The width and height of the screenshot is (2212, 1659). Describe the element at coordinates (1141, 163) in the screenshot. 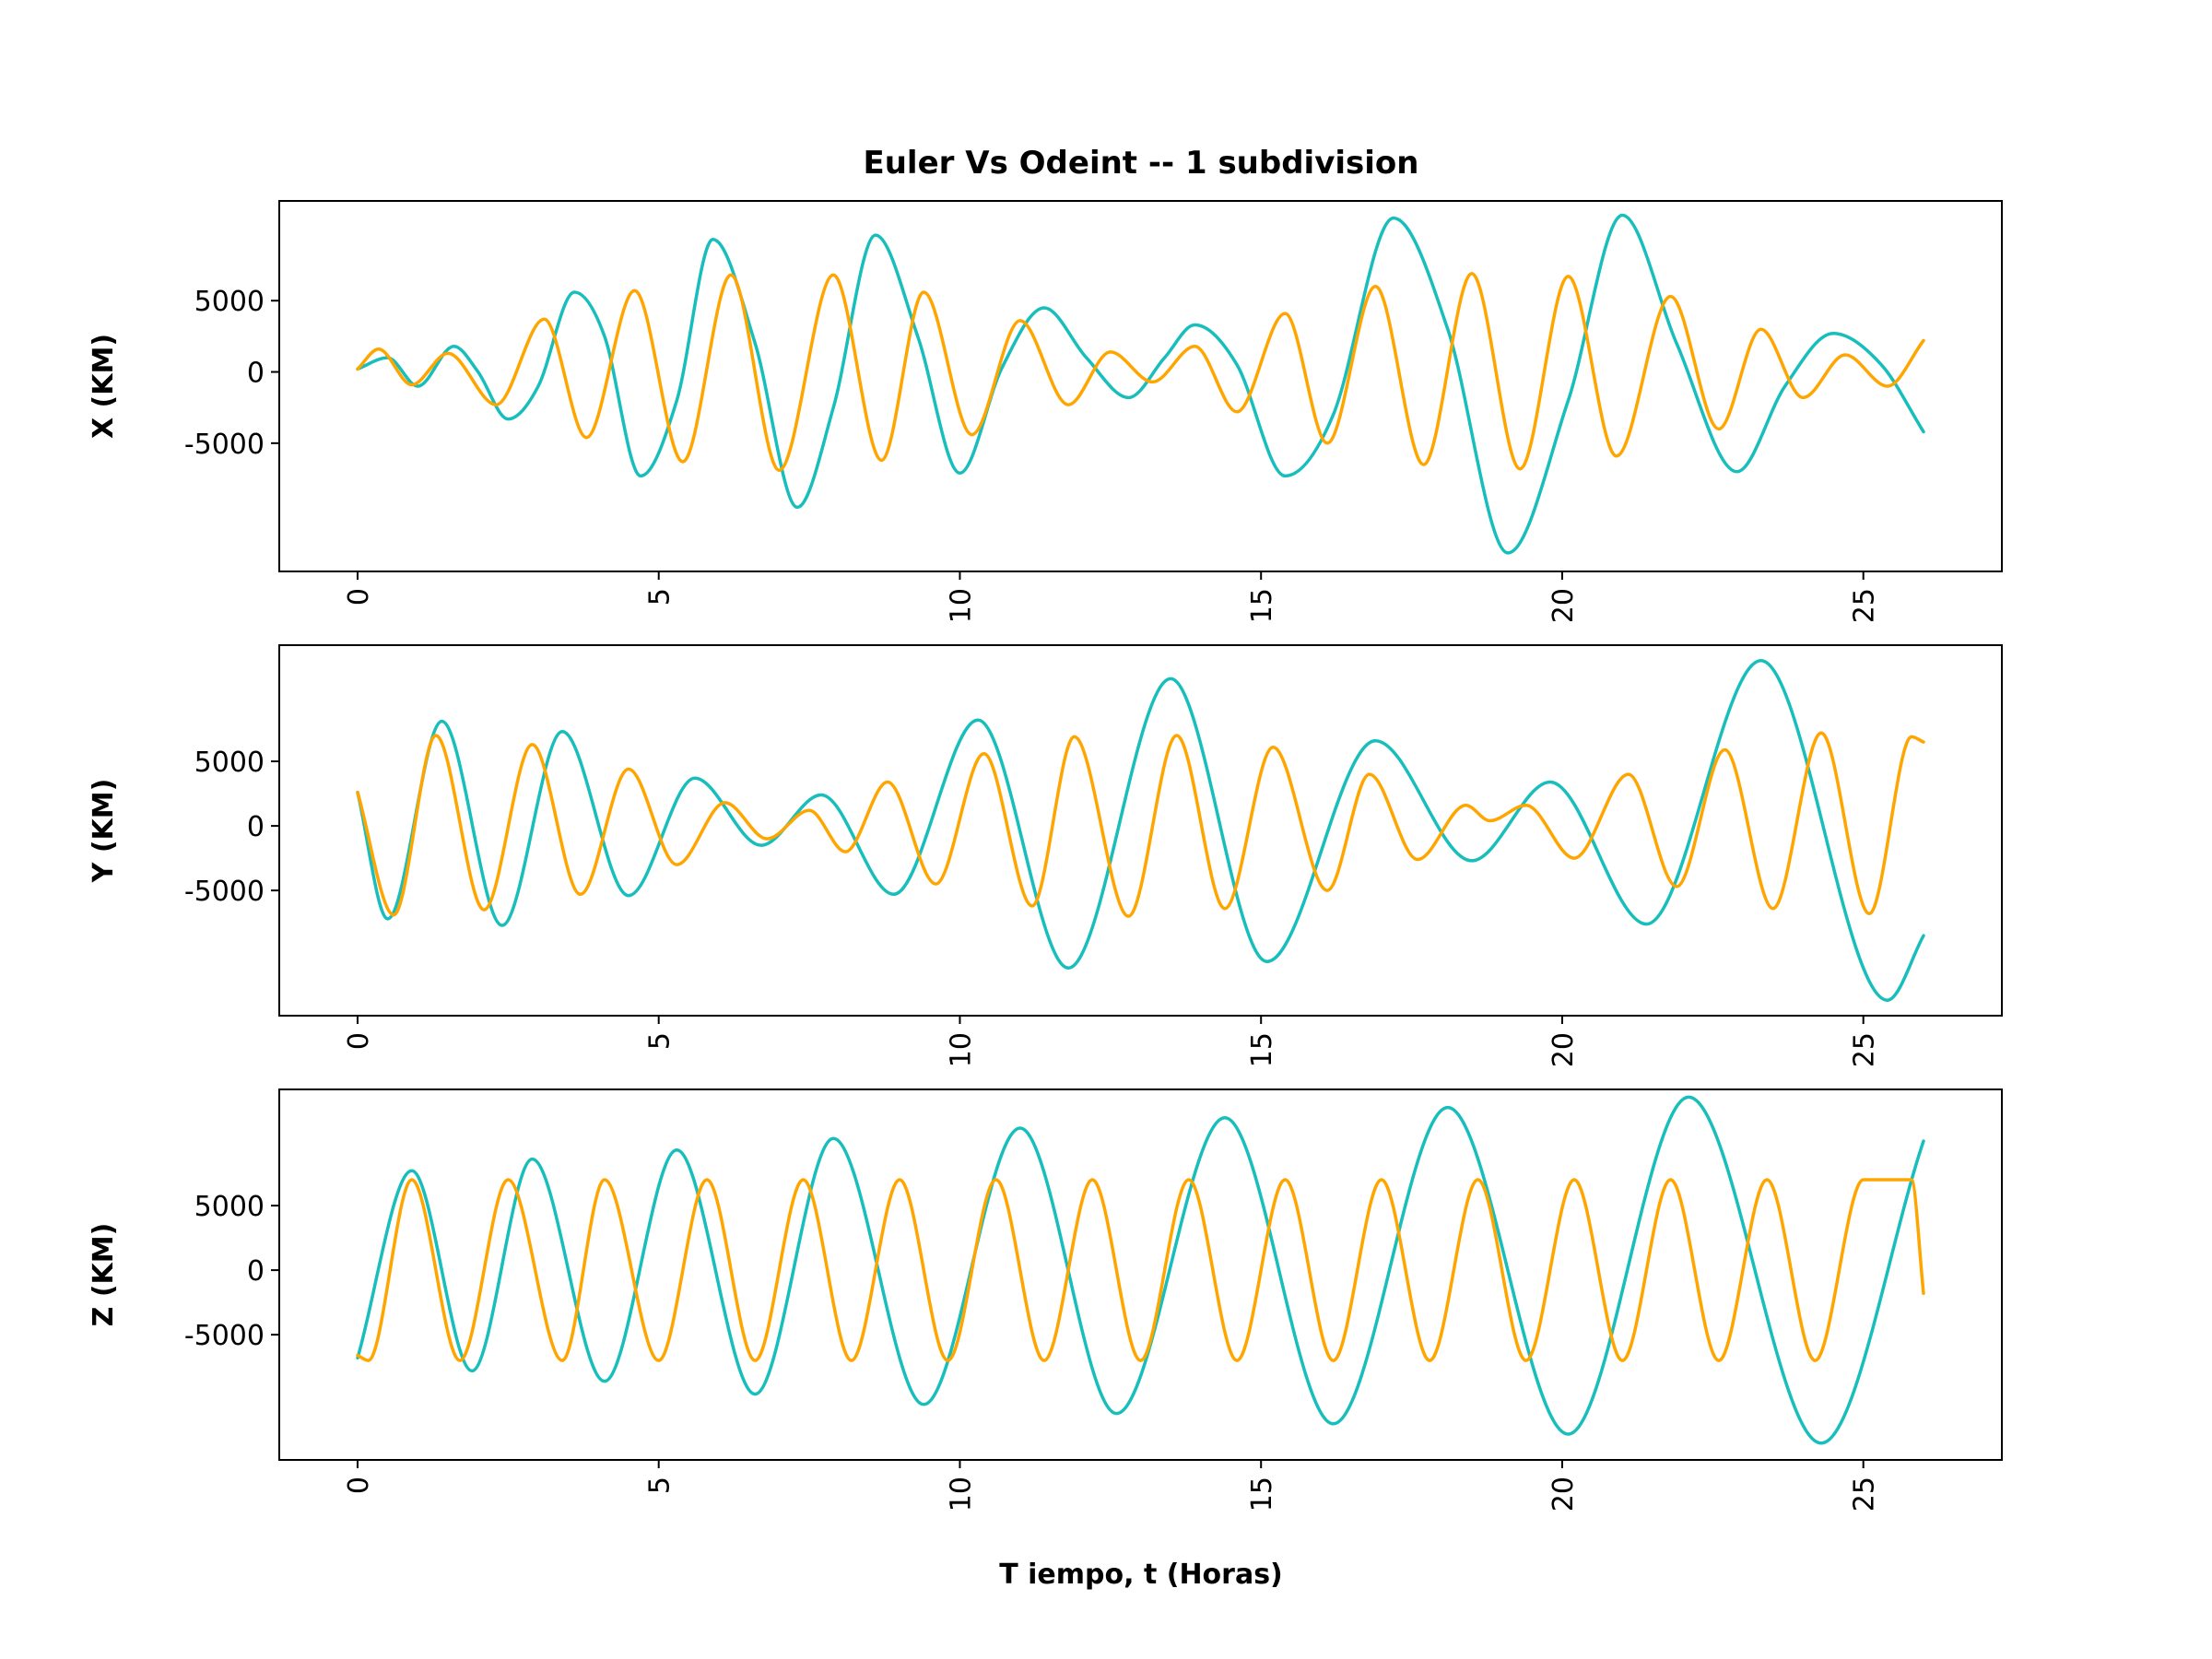

I see `chart-title: Euler Vs Odeint -- 1 subdivision` at that location.